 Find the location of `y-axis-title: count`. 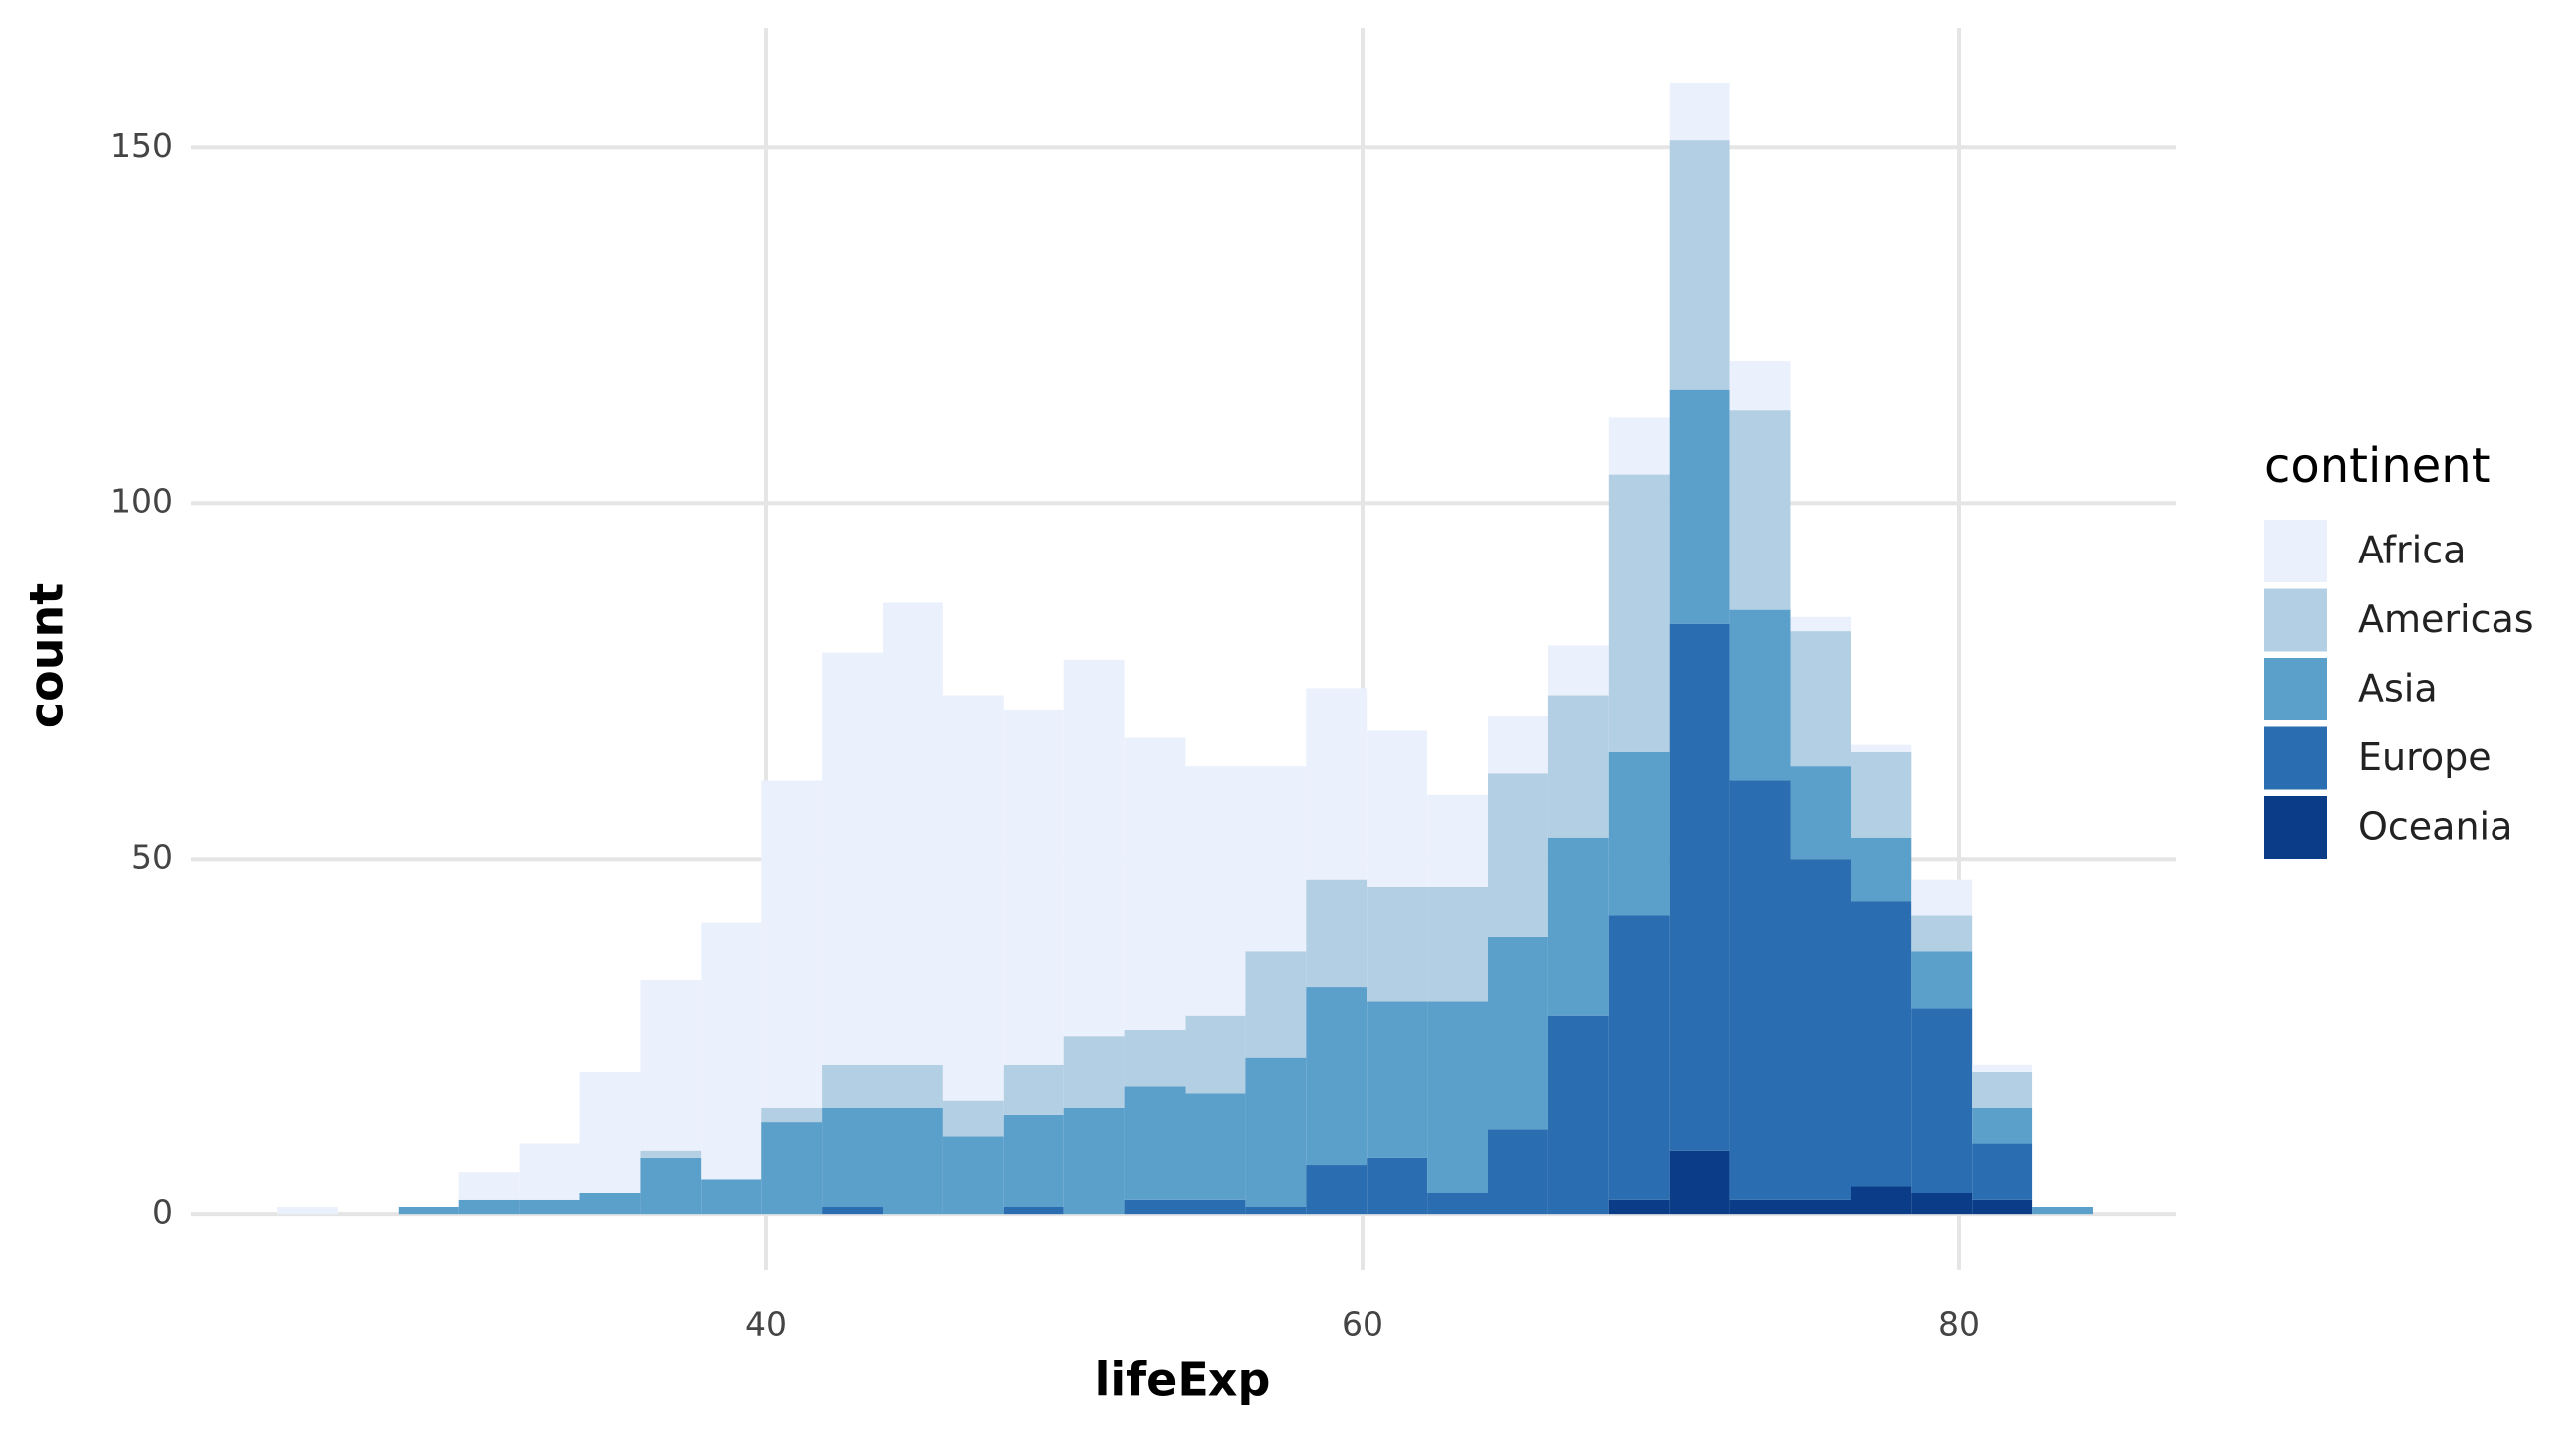

y-axis-title: count is located at coordinates (47, 655).